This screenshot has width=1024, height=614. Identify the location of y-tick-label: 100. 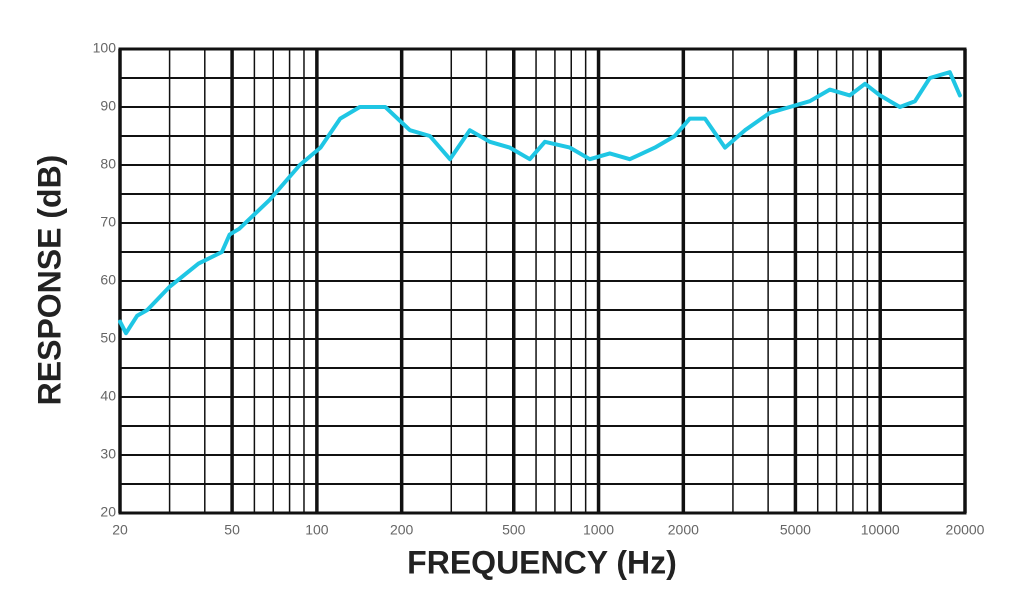
(105, 48).